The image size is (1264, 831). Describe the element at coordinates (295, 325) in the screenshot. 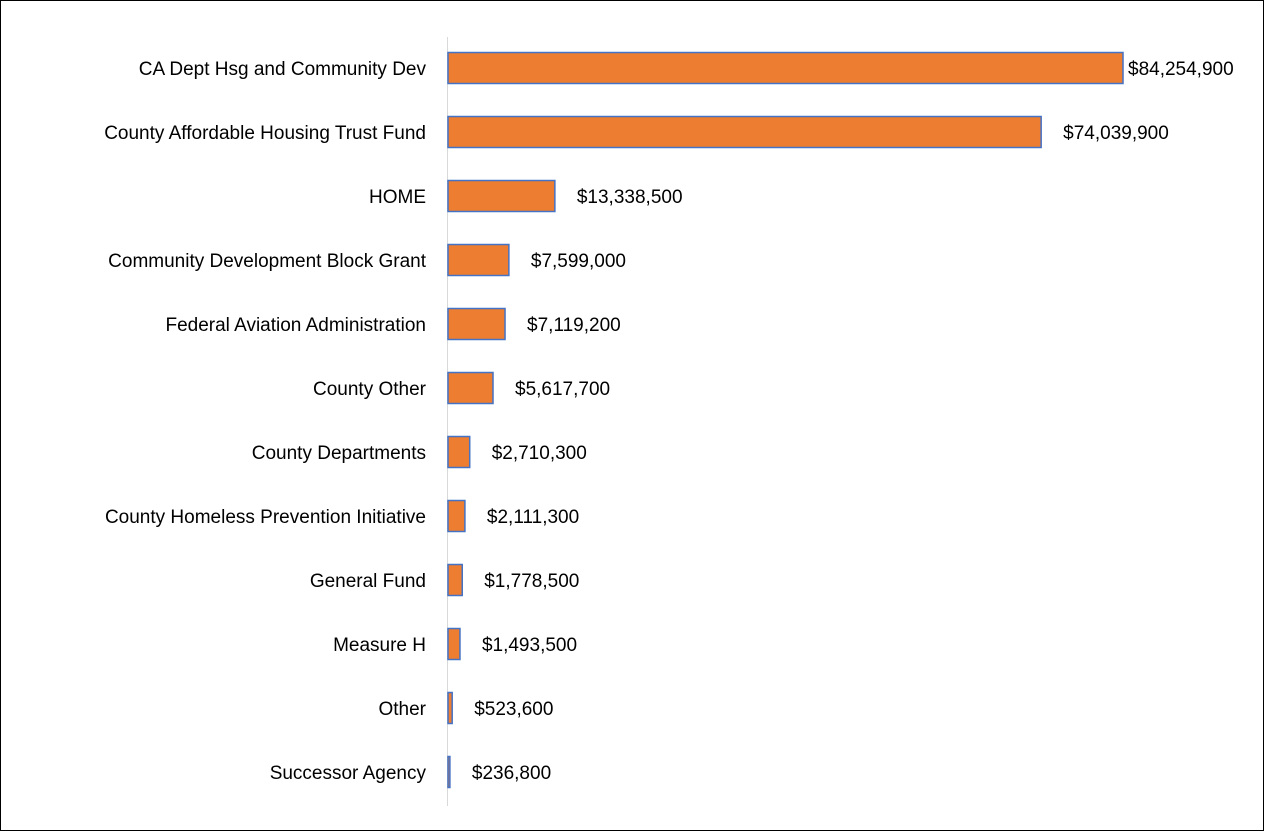

I see `category-label: Federal Aviation Administration` at that location.